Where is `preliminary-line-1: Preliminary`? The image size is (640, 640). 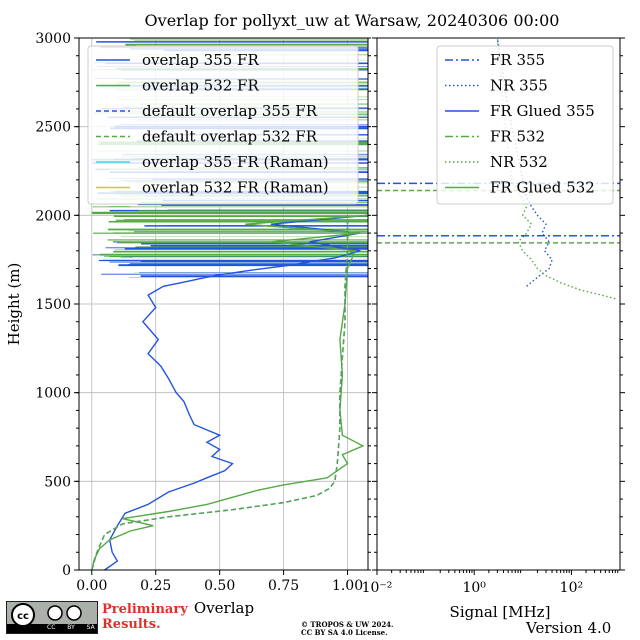
preliminary-line-1: Preliminary is located at coordinates (145, 609).